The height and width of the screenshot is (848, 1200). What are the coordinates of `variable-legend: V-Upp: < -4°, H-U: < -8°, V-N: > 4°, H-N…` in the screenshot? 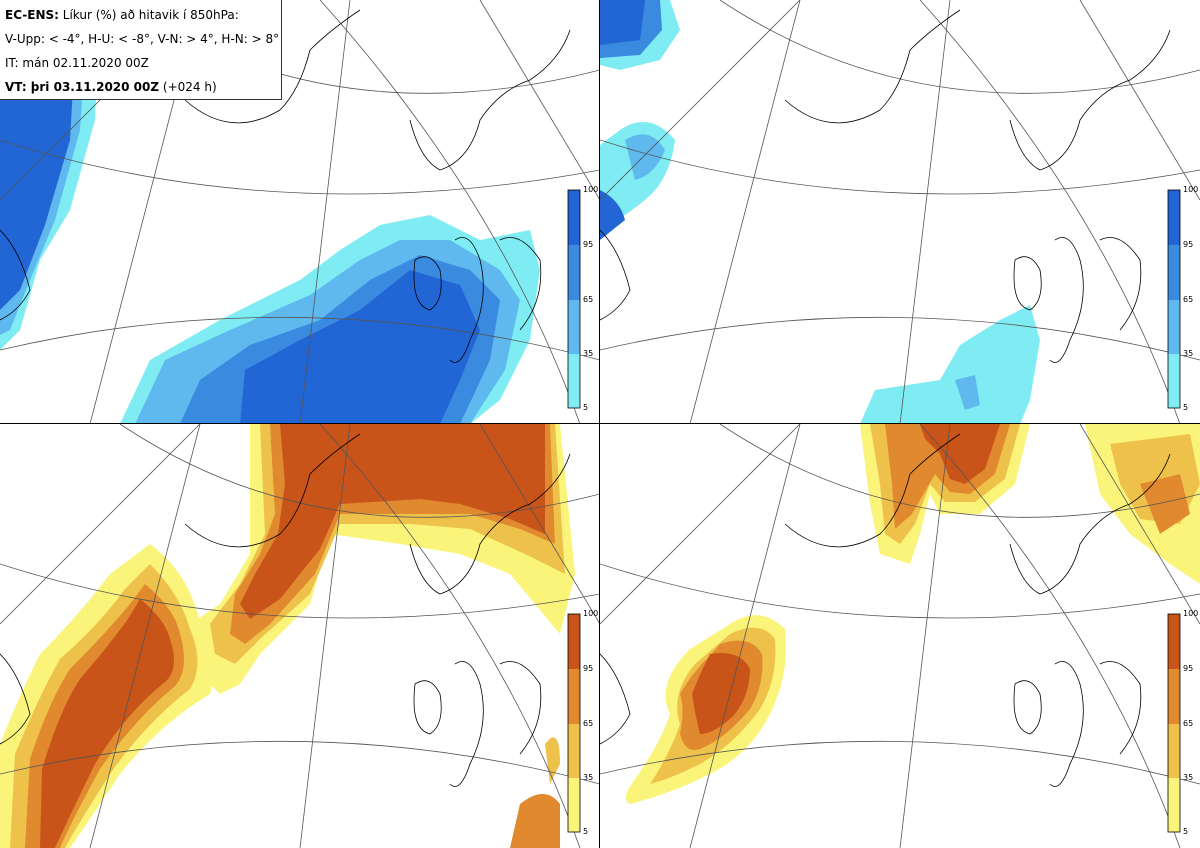 It's located at (142, 39).